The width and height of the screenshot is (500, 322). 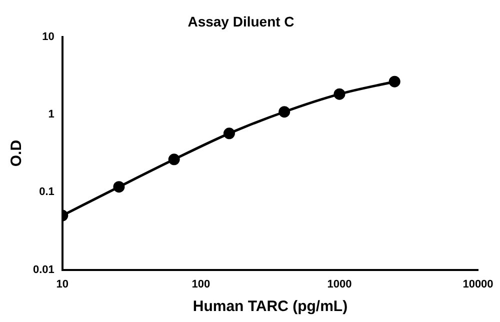 I want to click on x-tick-label: 10000, so click(x=478, y=284).